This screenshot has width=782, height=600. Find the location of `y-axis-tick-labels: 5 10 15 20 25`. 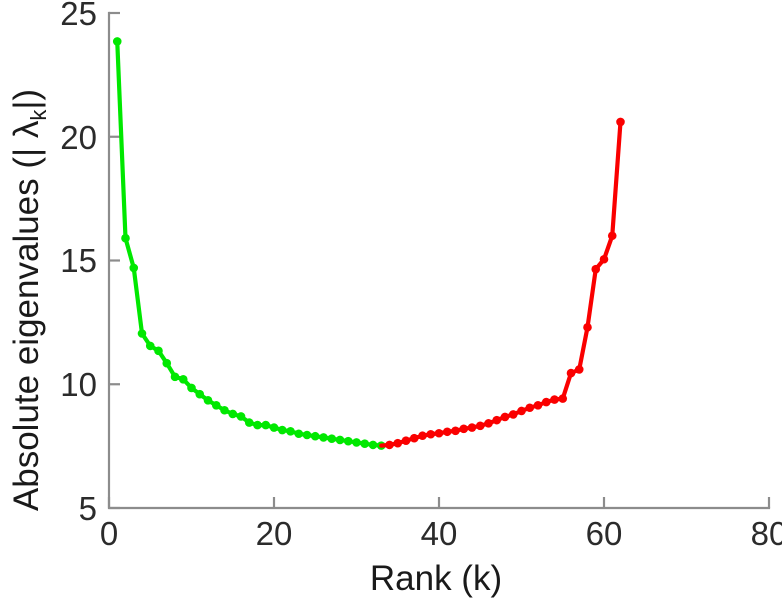

y-axis-tick-labels: 5 10 15 20 25 is located at coordinates (78, 263).